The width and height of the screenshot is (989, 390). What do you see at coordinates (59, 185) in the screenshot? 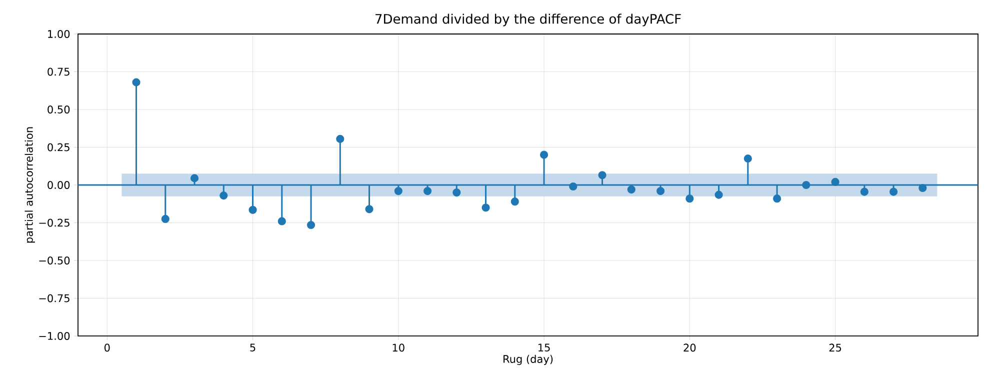
I see `y-tick-label: 0.00` at bounding box center [59, 185].